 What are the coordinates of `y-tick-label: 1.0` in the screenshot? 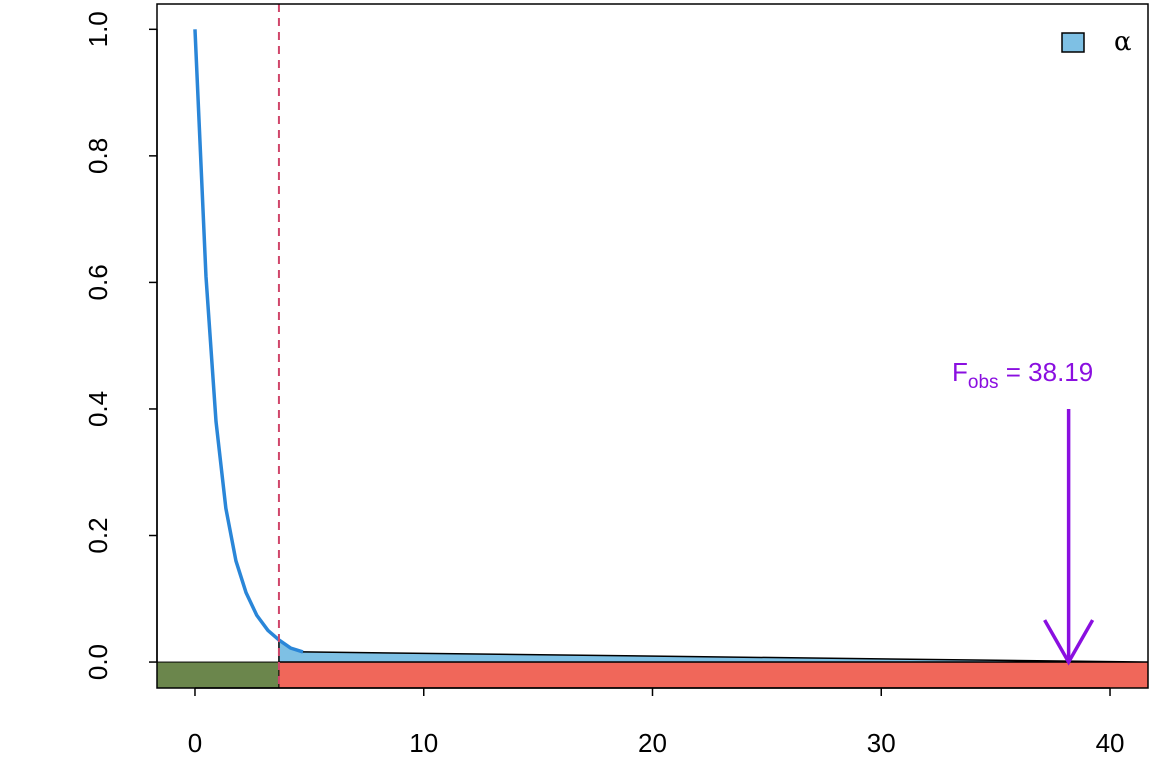 It's located at (98, 29).